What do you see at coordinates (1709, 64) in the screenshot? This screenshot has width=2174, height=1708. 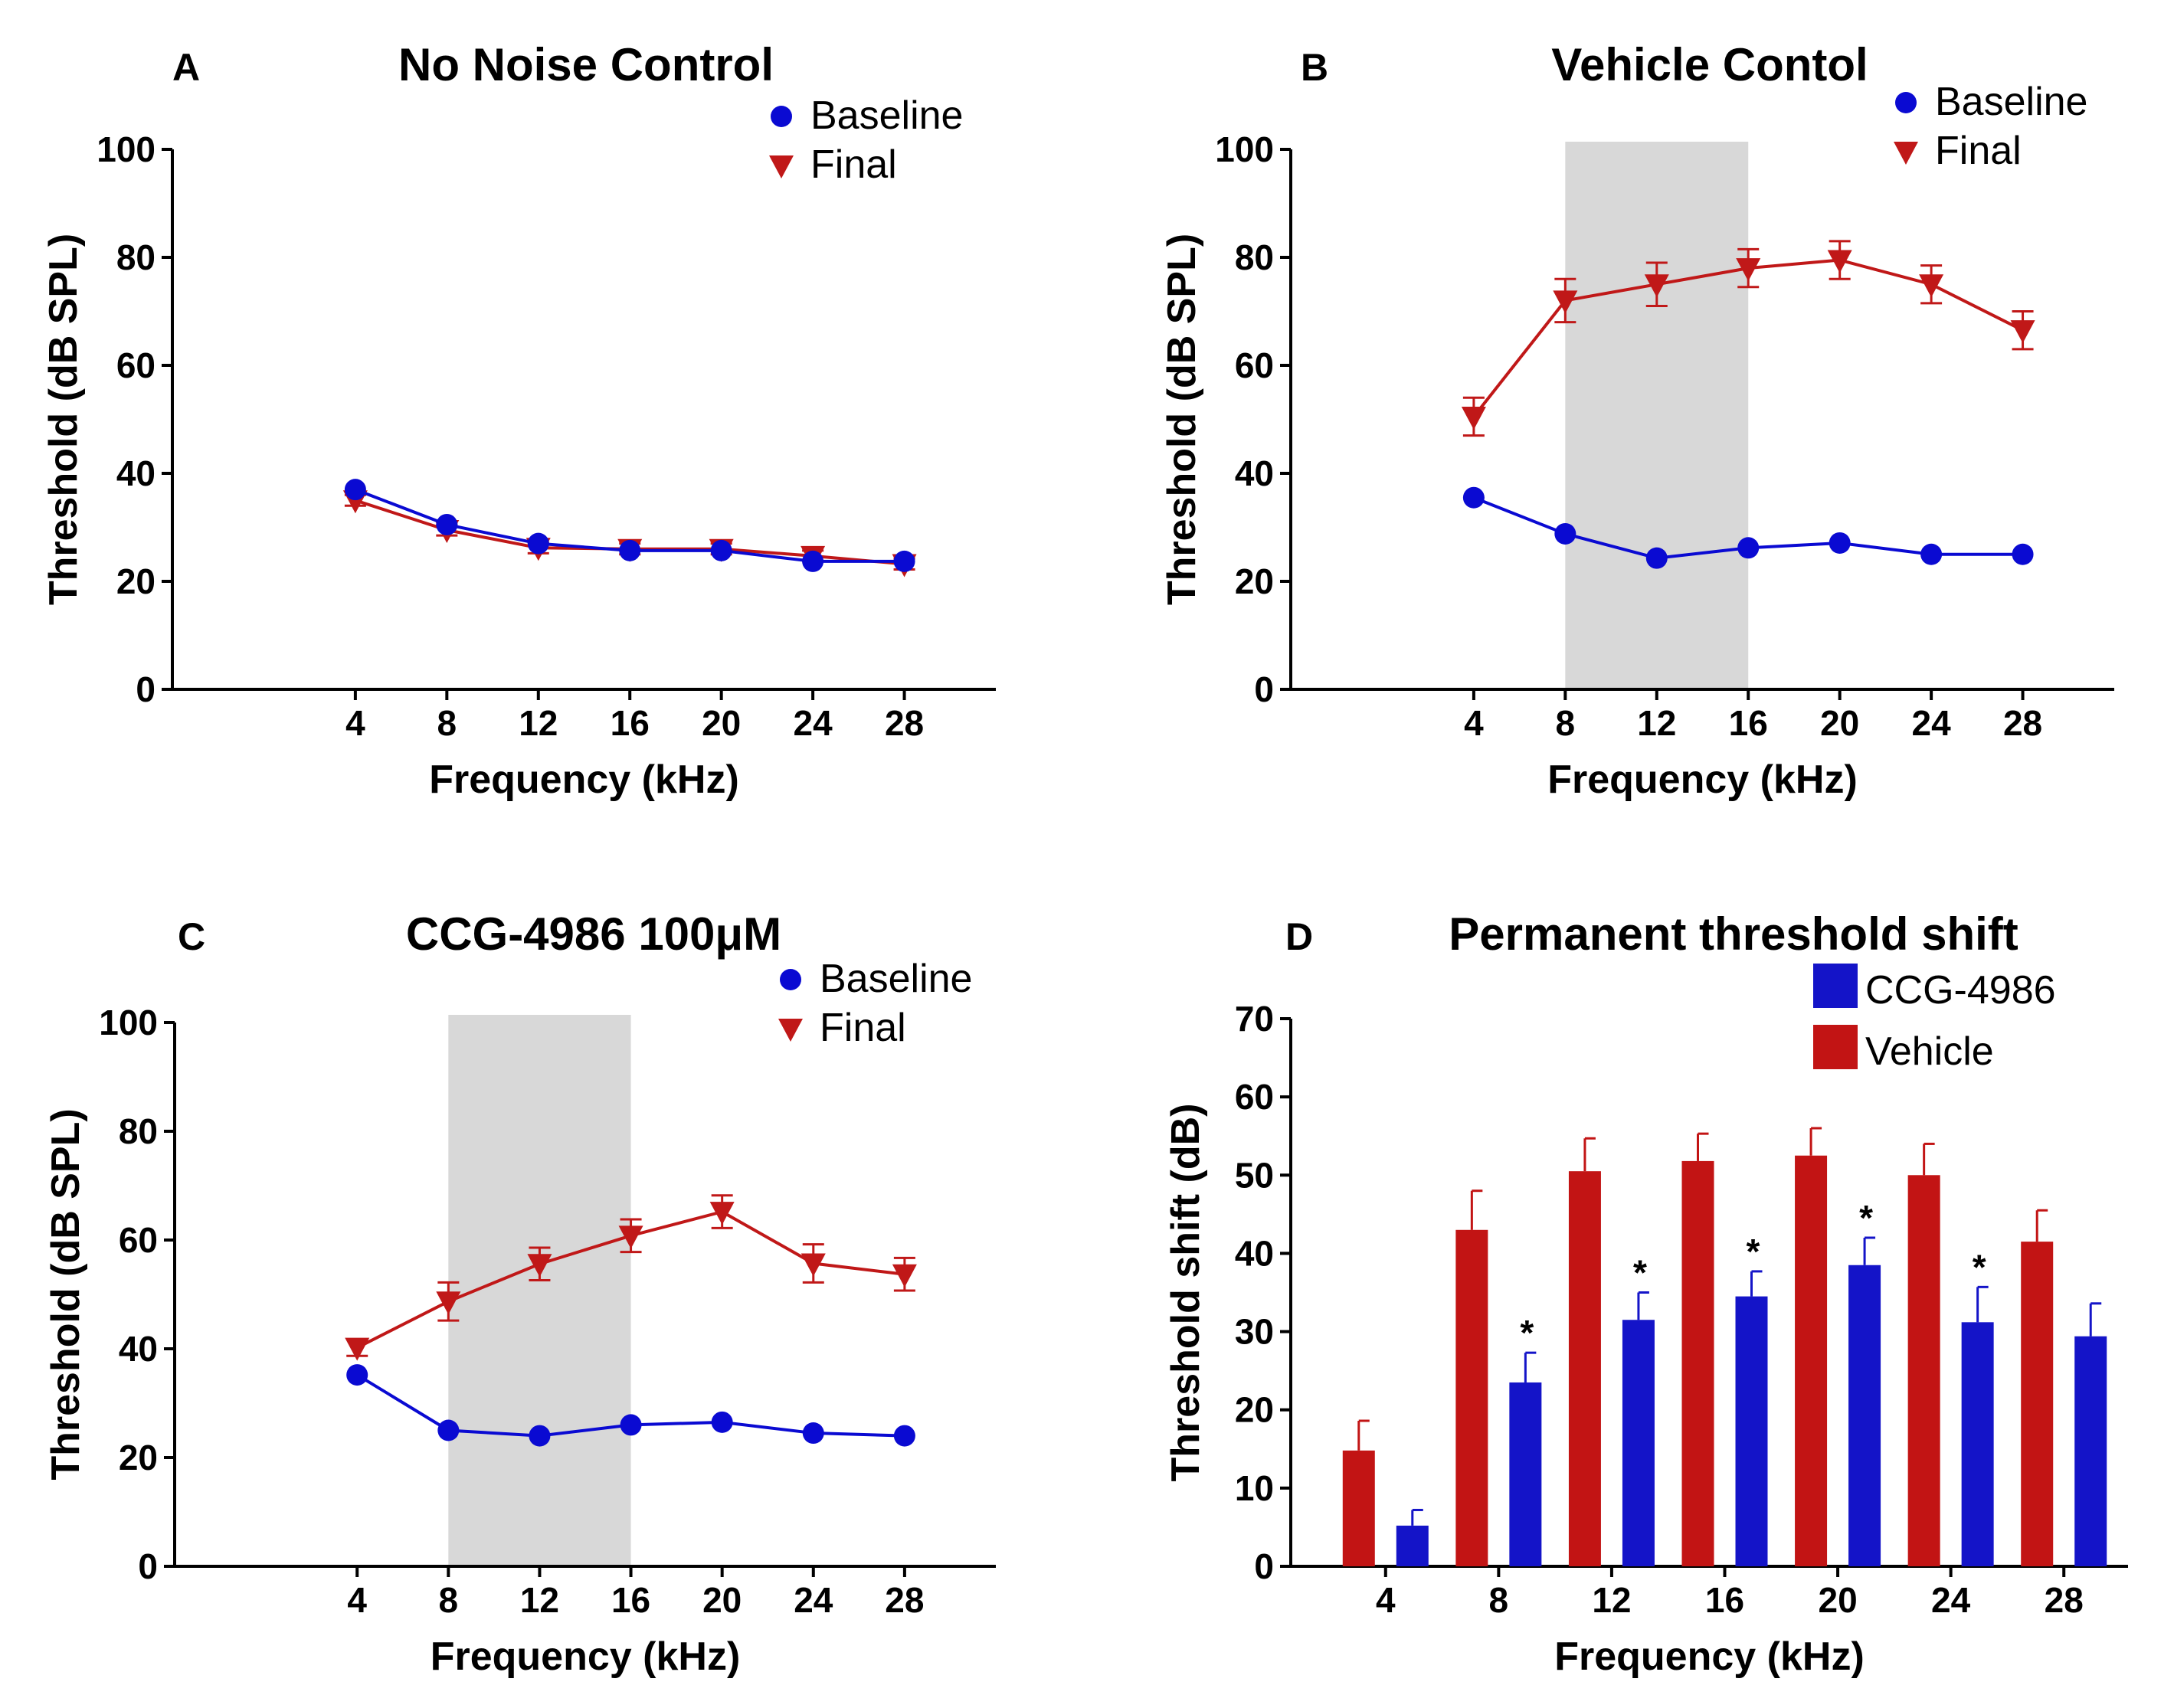 I see `chart-title: Vehicle Contol` at bounding box center [1709, 64].